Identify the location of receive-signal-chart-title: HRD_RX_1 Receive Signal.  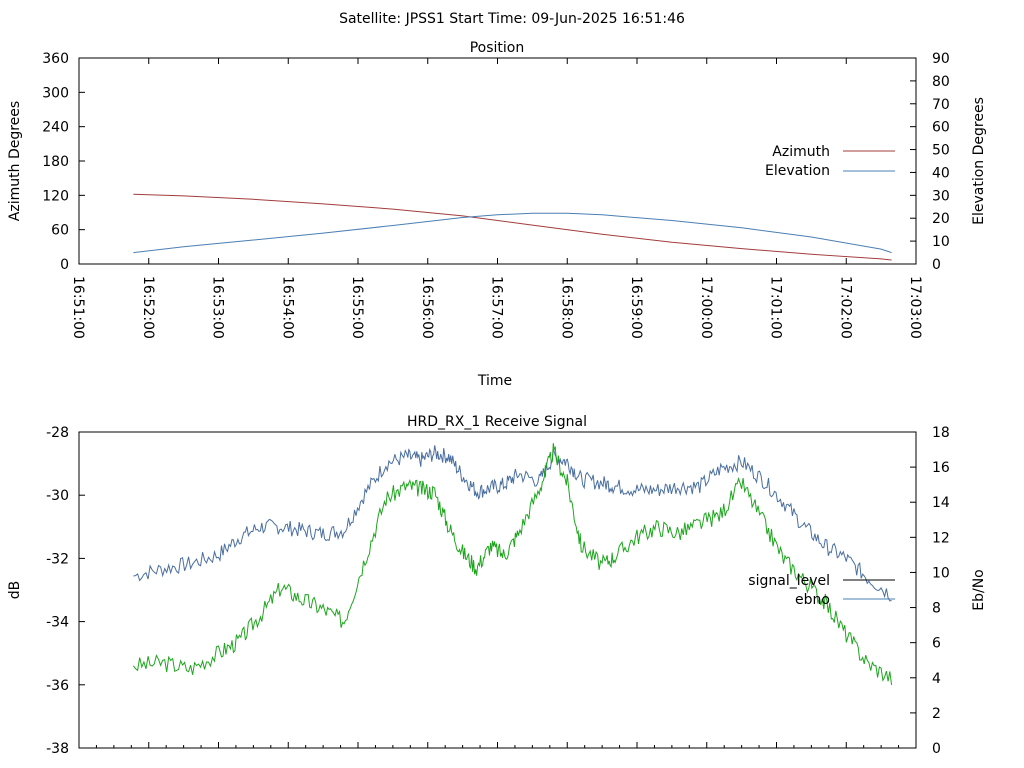
(497, 422).